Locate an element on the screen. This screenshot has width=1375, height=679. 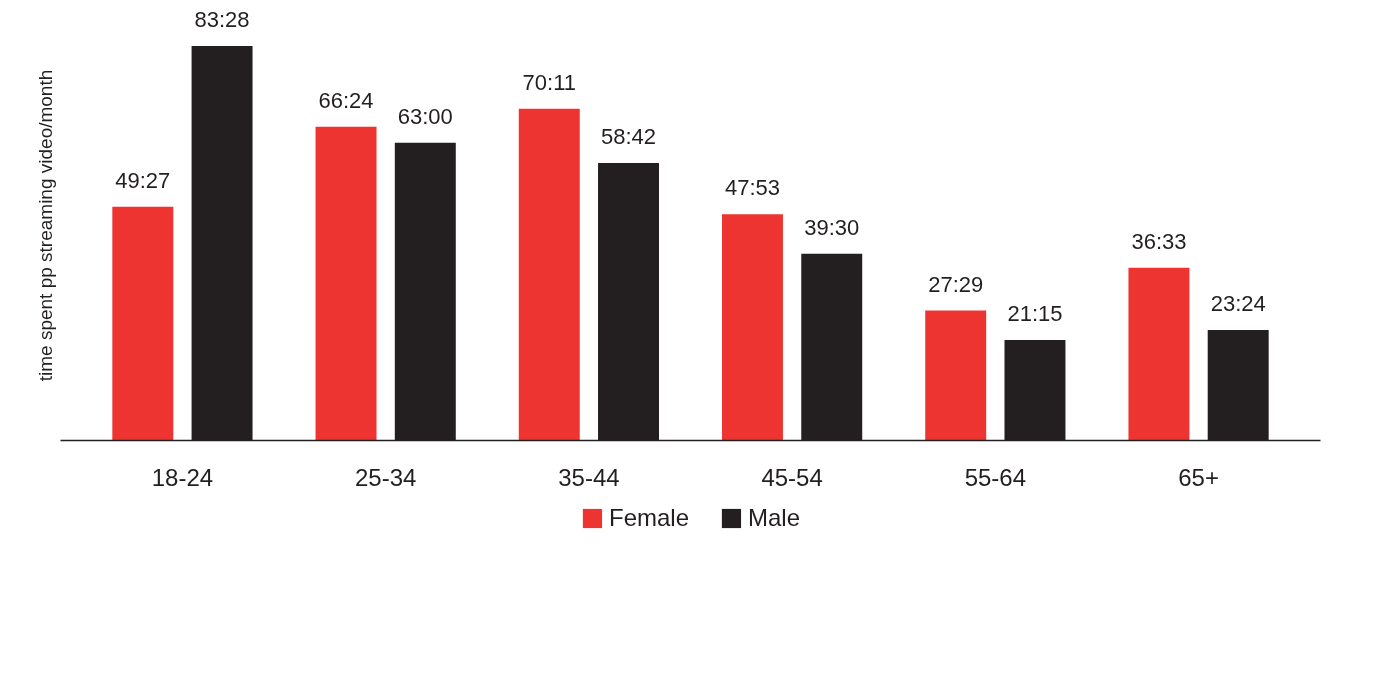
data-label: 66:24 is located at coordinates (346, 100).